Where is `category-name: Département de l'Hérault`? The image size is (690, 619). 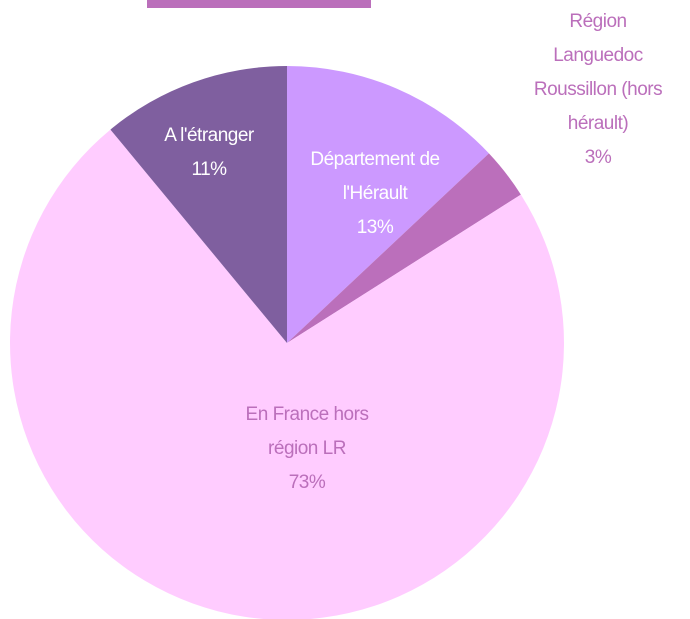
category-name: Département de l'Hérault is located at coordinates (375, 176).